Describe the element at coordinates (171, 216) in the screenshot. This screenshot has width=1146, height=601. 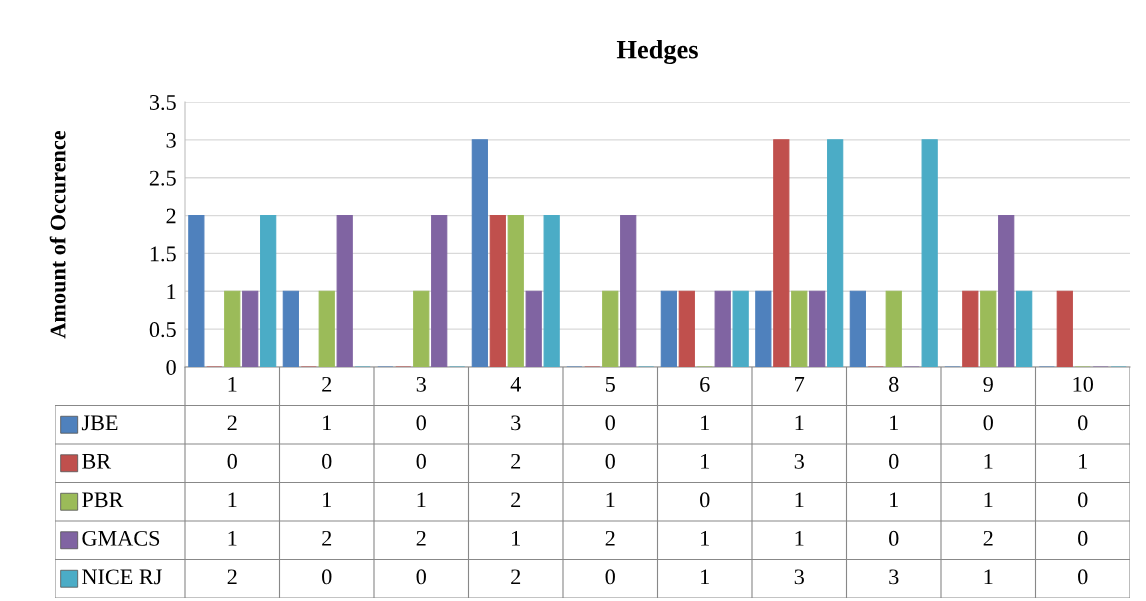
I see `y-tick-label: 2` at that location.